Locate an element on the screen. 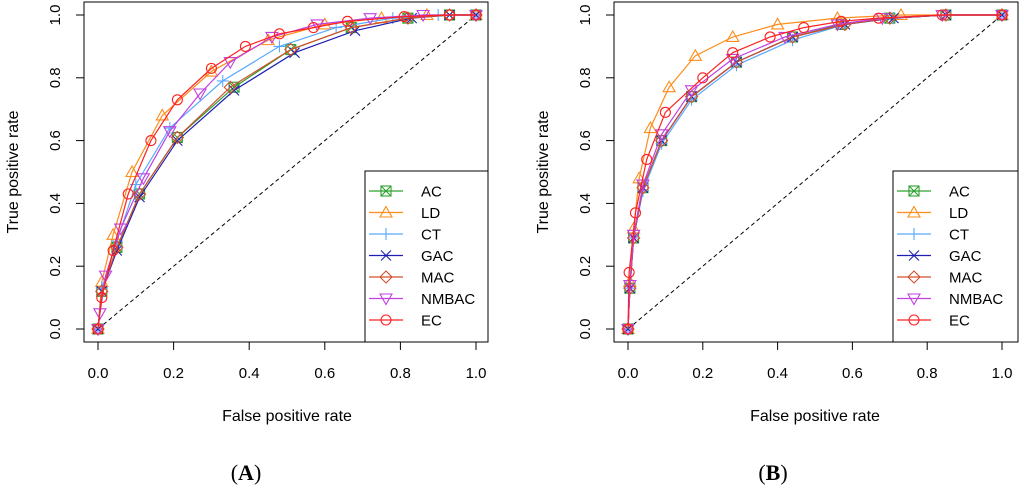 The width and height of the screenshot is (1024, 497). x-axis-a: 0.0 0.2 0.4 0.6 0.8 1.0 is located at coordinates (287, 361).